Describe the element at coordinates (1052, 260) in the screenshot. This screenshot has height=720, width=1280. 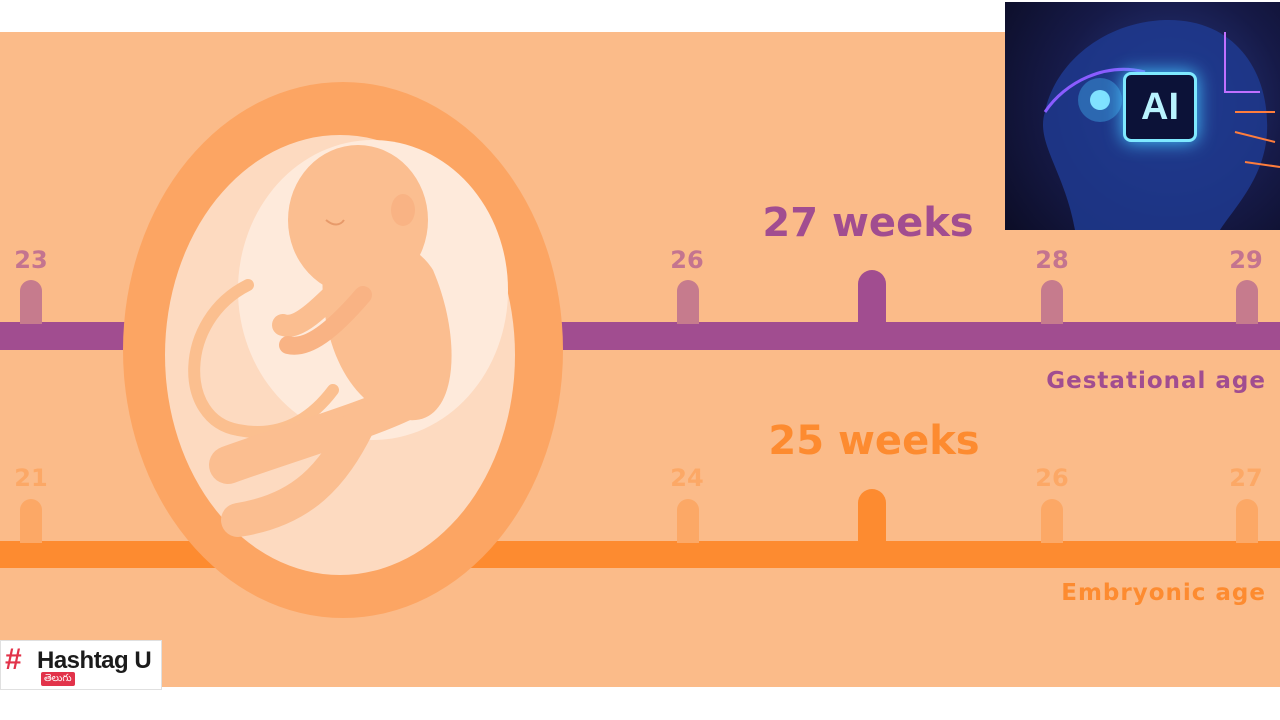
I see `gestational-tick-label: 28` at that location.